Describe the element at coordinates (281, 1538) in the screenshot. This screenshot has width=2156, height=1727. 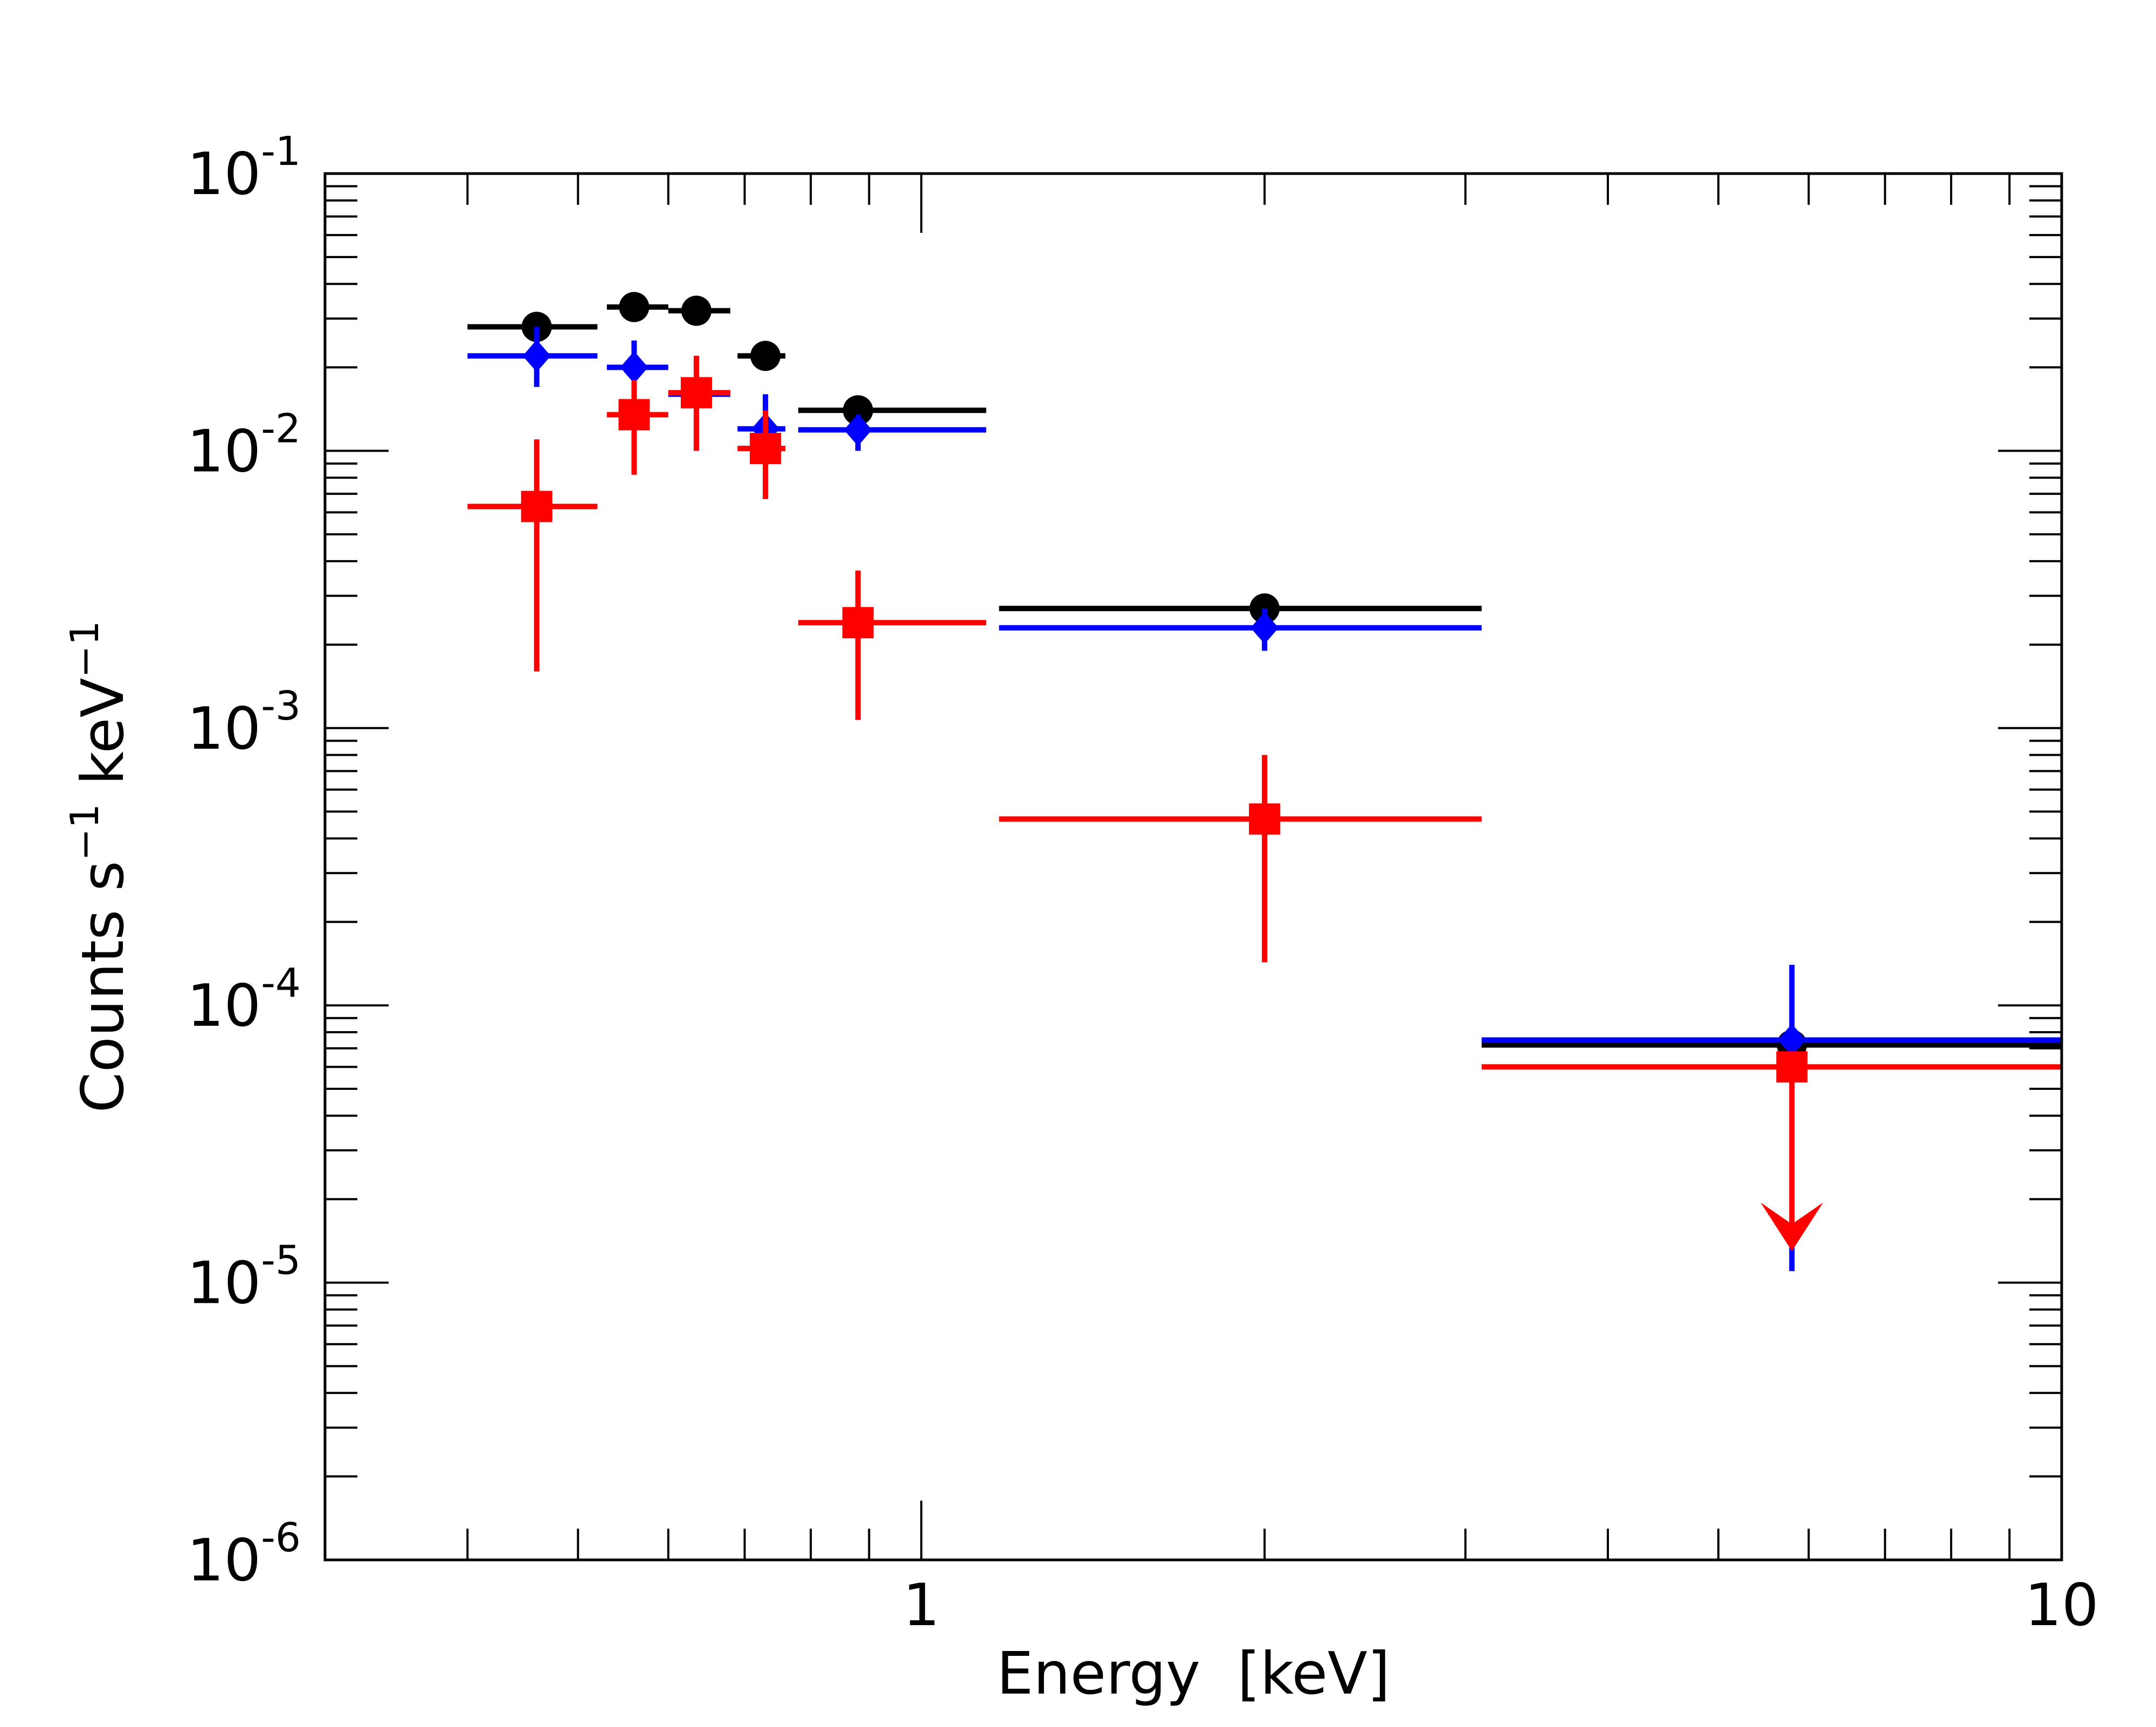
I see `y-tick-label-exponent: -6` at that location.